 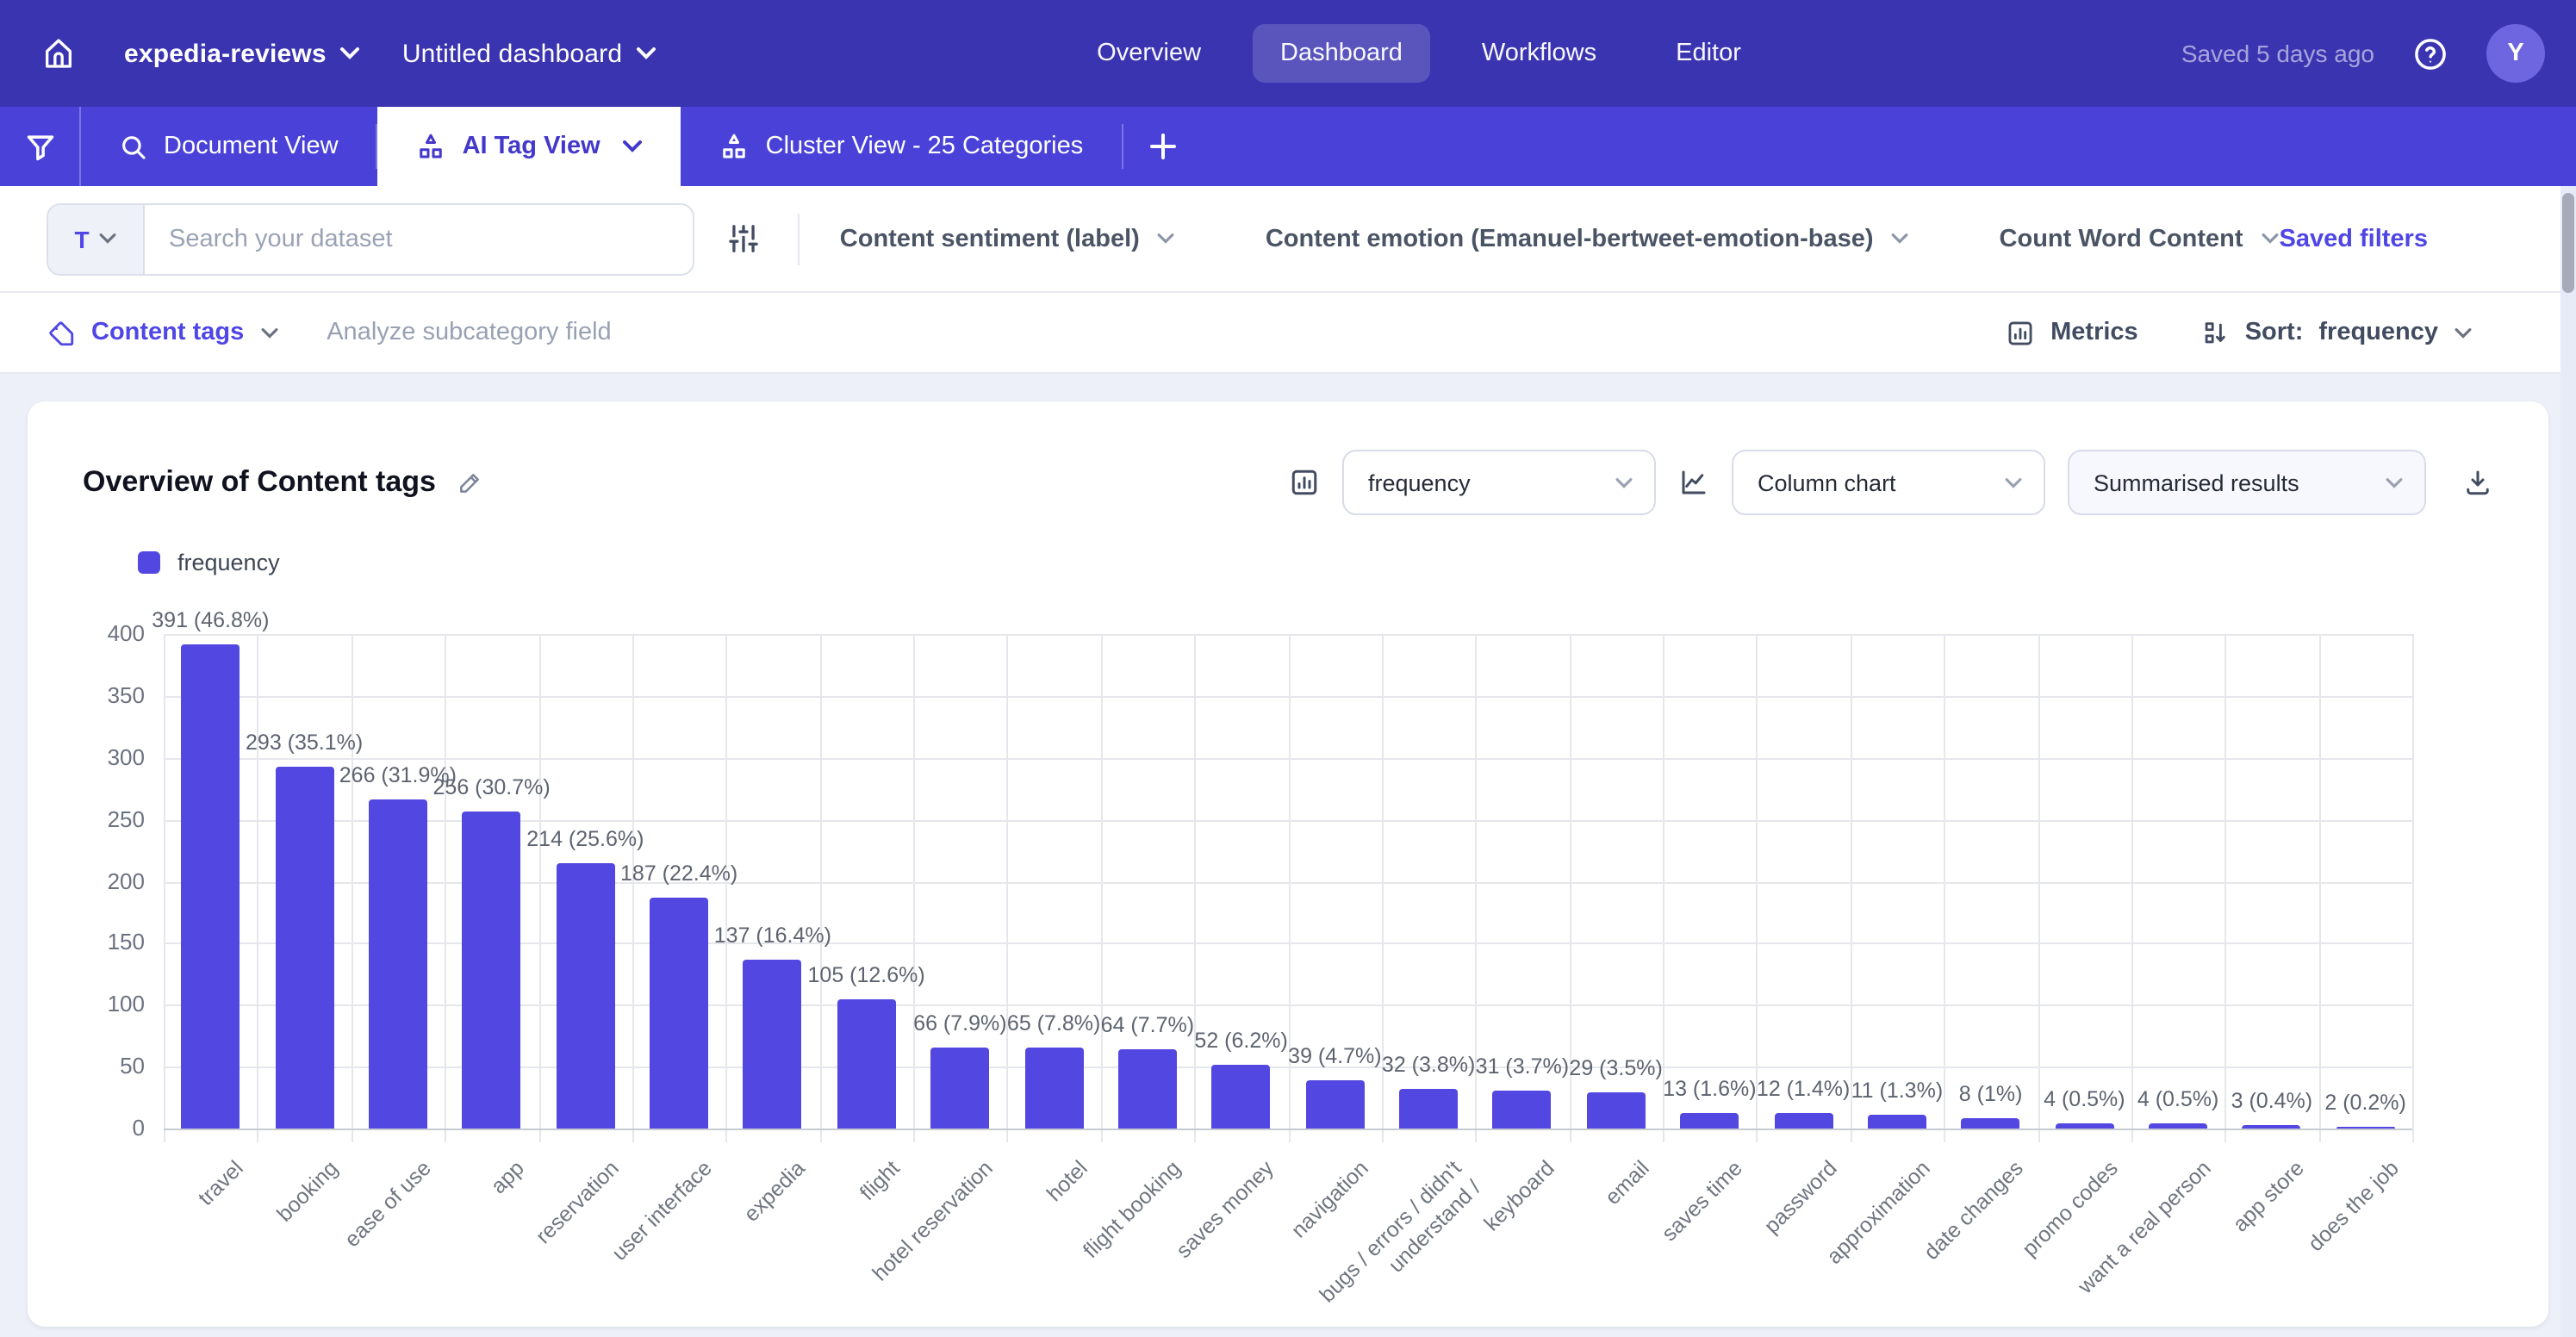 I want to click on nav-item-editor: Editor, so click(x=1709, y=53).